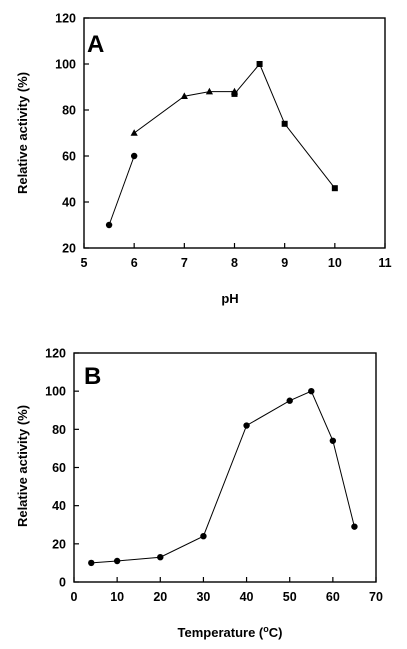 The image size is (407, 649). Describe the element at coordinates (290, 597) in the screenshot. I see `panel-b-x-tick-label: 50` at that location.